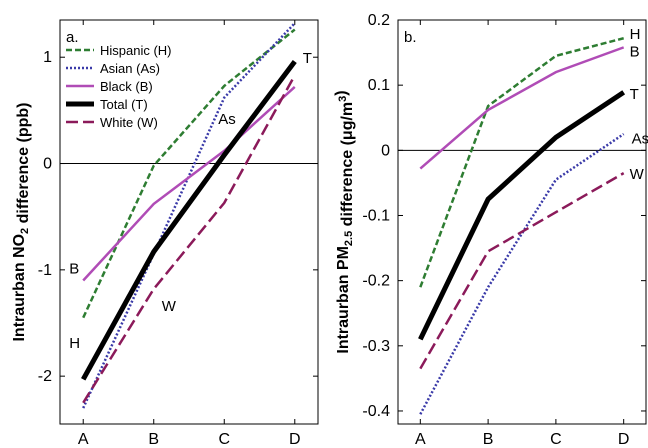 The width and height of the screenshot is (648, 448). What do you see at coordinates (376, 411) in the screenshot?
I see `y-tick-label: -0.4` at bounding box center [376, 411].